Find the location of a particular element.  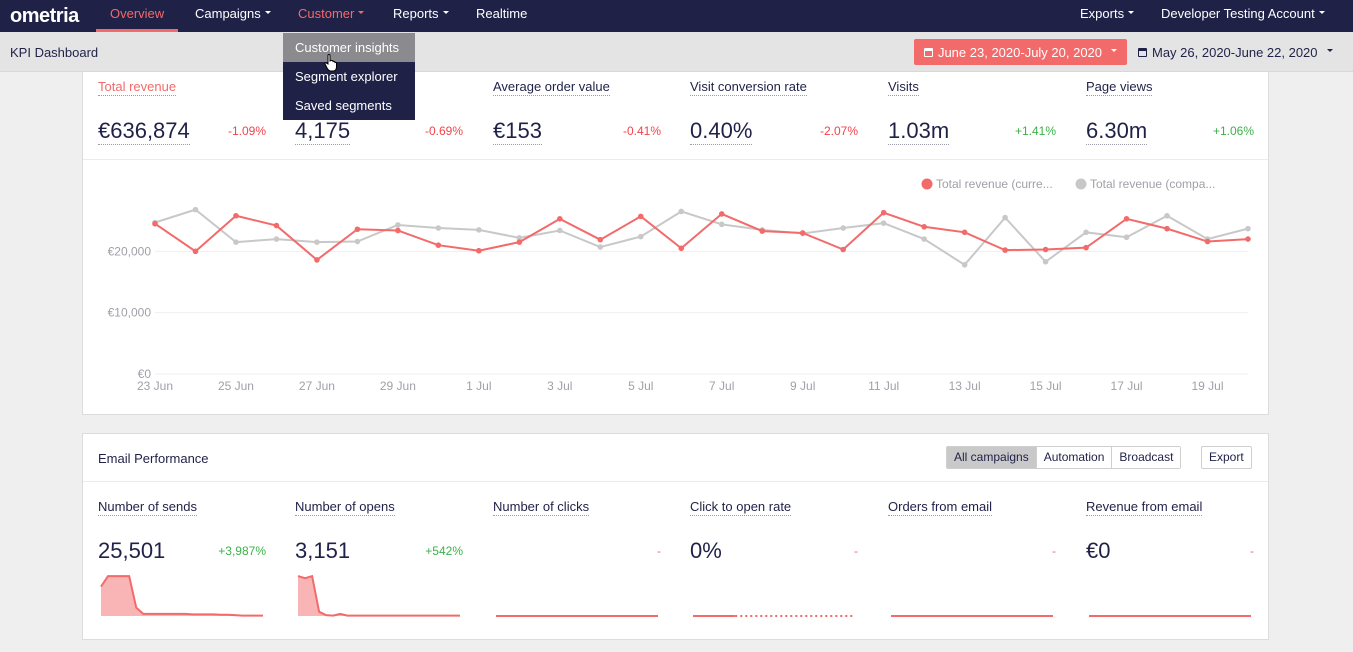

menu-item-saved-segments: Saved segments is located at coordinates (343, 105).